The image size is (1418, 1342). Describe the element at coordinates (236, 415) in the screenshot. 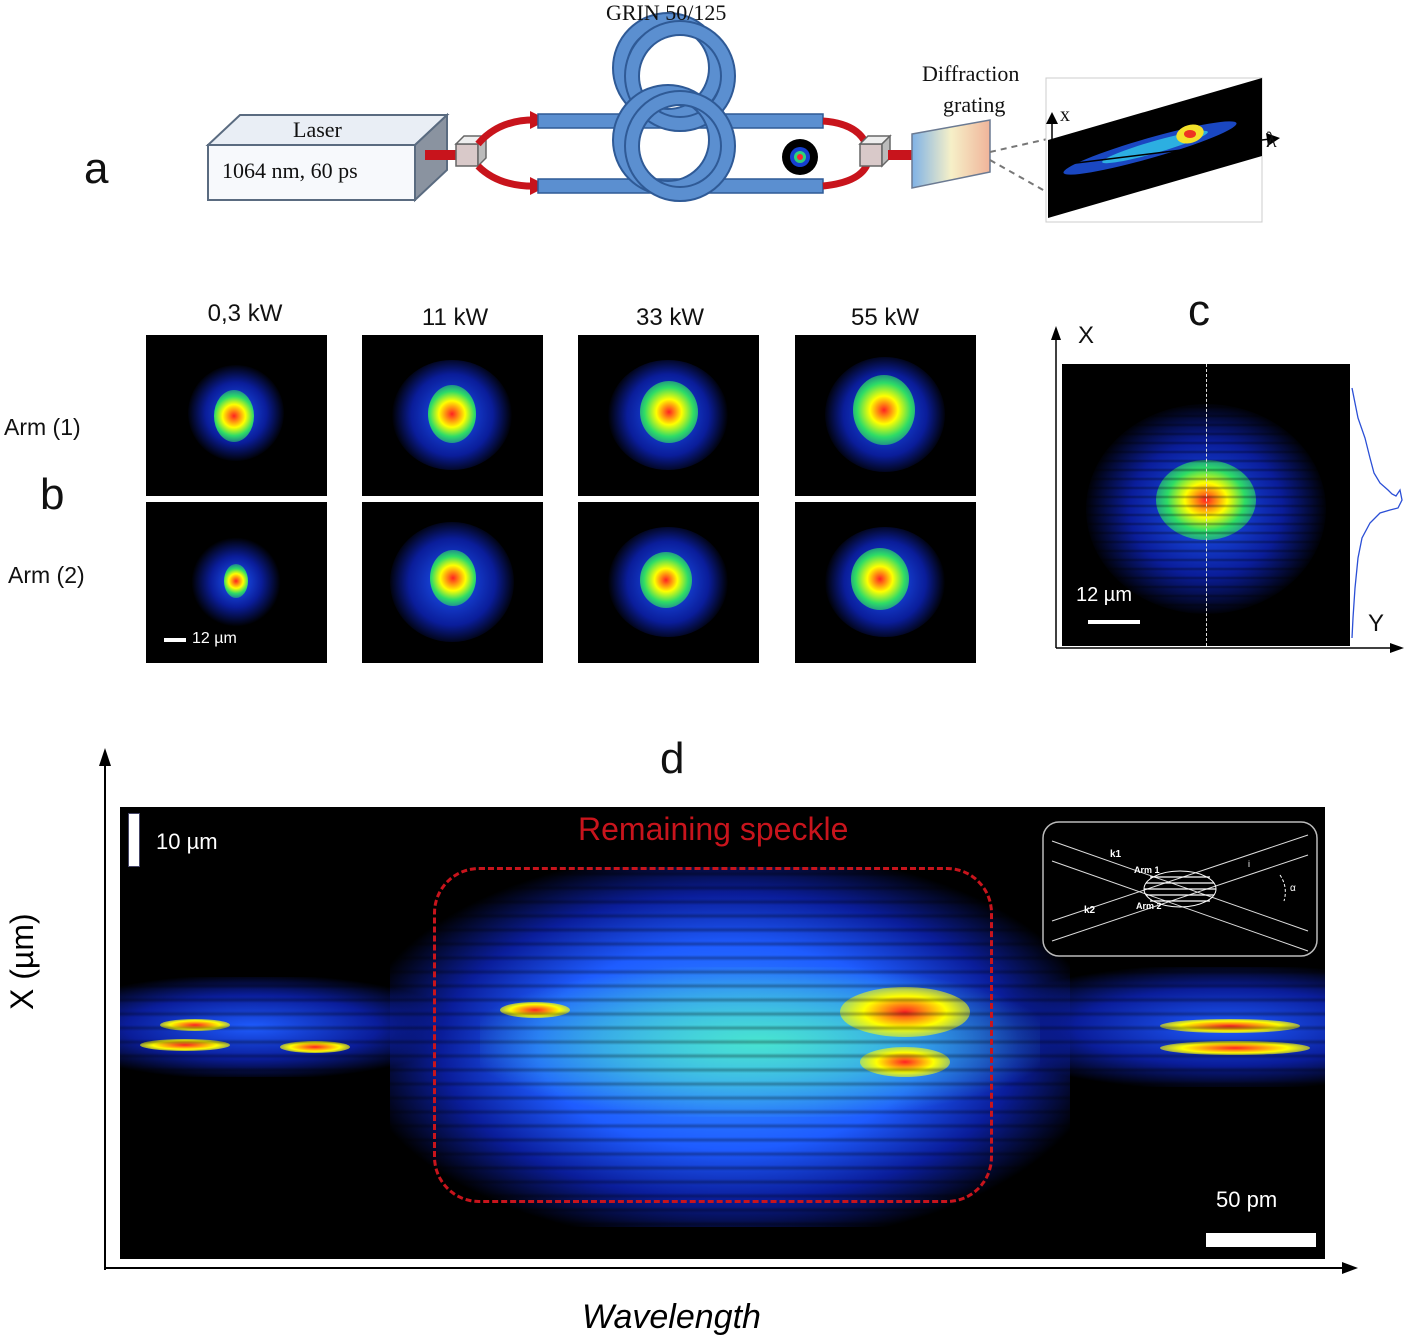

I see `beam-image-arm1-0.3kw` at that location.